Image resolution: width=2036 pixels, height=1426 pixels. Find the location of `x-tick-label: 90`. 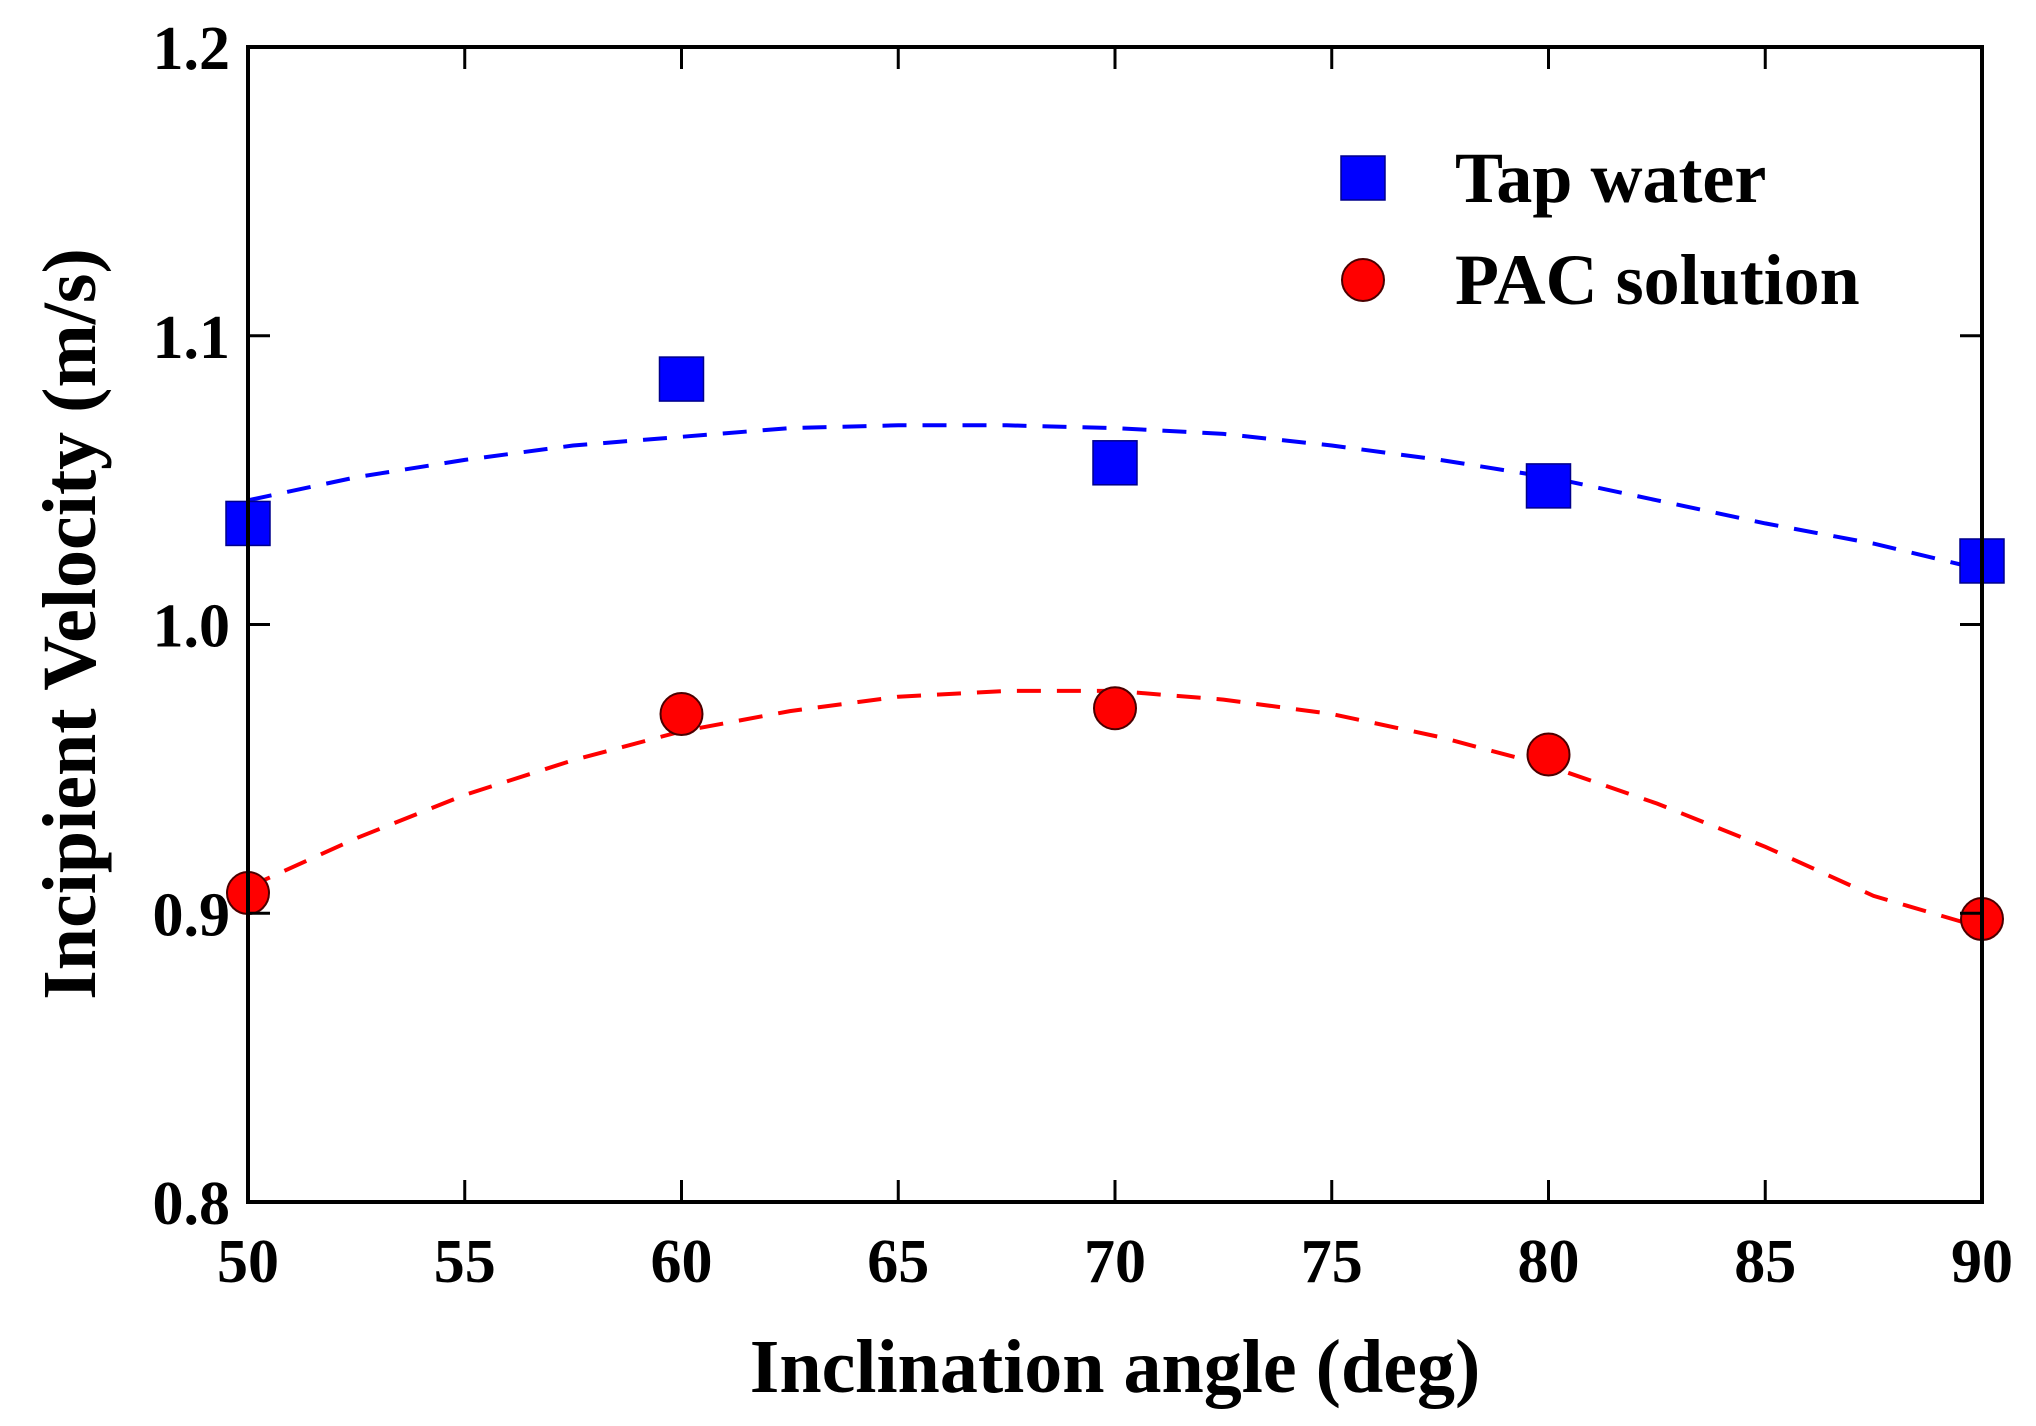

x-tick-label: 90 is located at coordinates (1982, 1262).